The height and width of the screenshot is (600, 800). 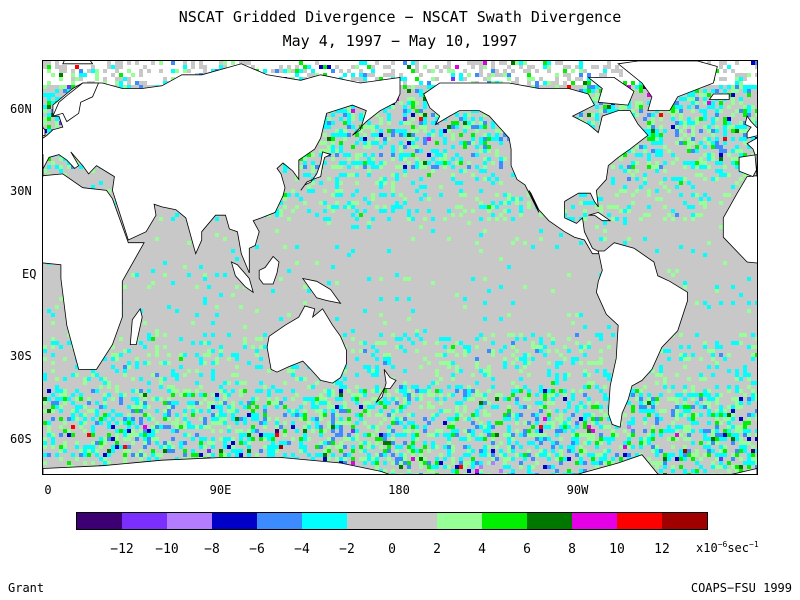 I want to click on colorbar-tick-label: −4, so click(x=302, y=549).